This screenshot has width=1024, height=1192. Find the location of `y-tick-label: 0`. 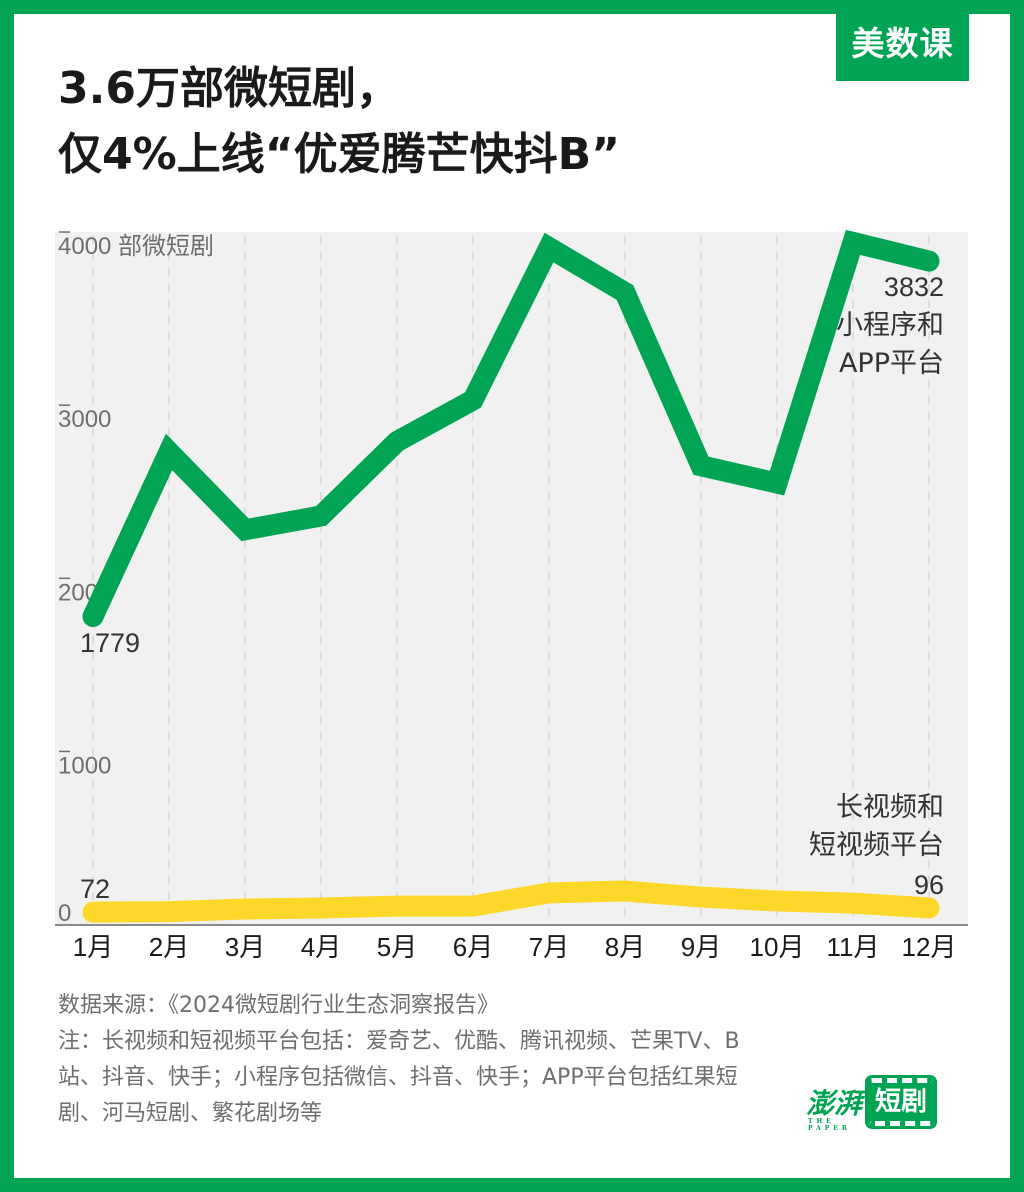

y-tick-label: 0 is located at coordinates (64, 913).